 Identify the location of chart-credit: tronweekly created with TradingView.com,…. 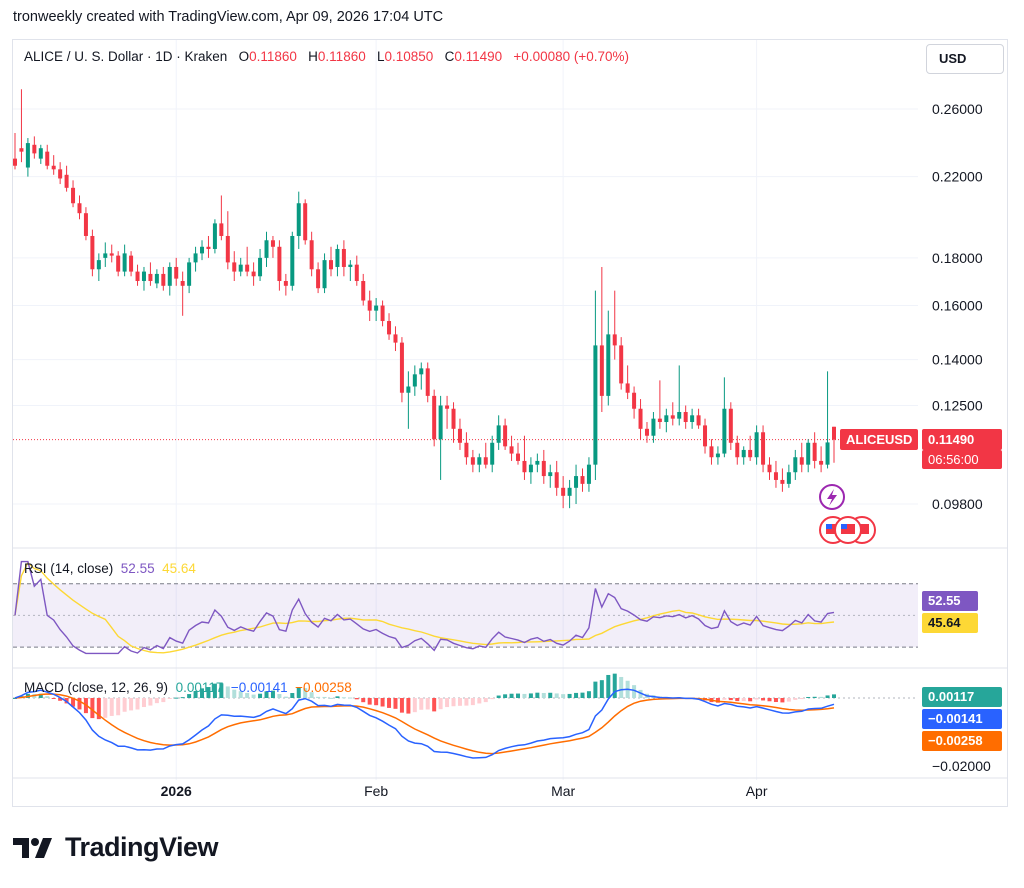
(228, 17).